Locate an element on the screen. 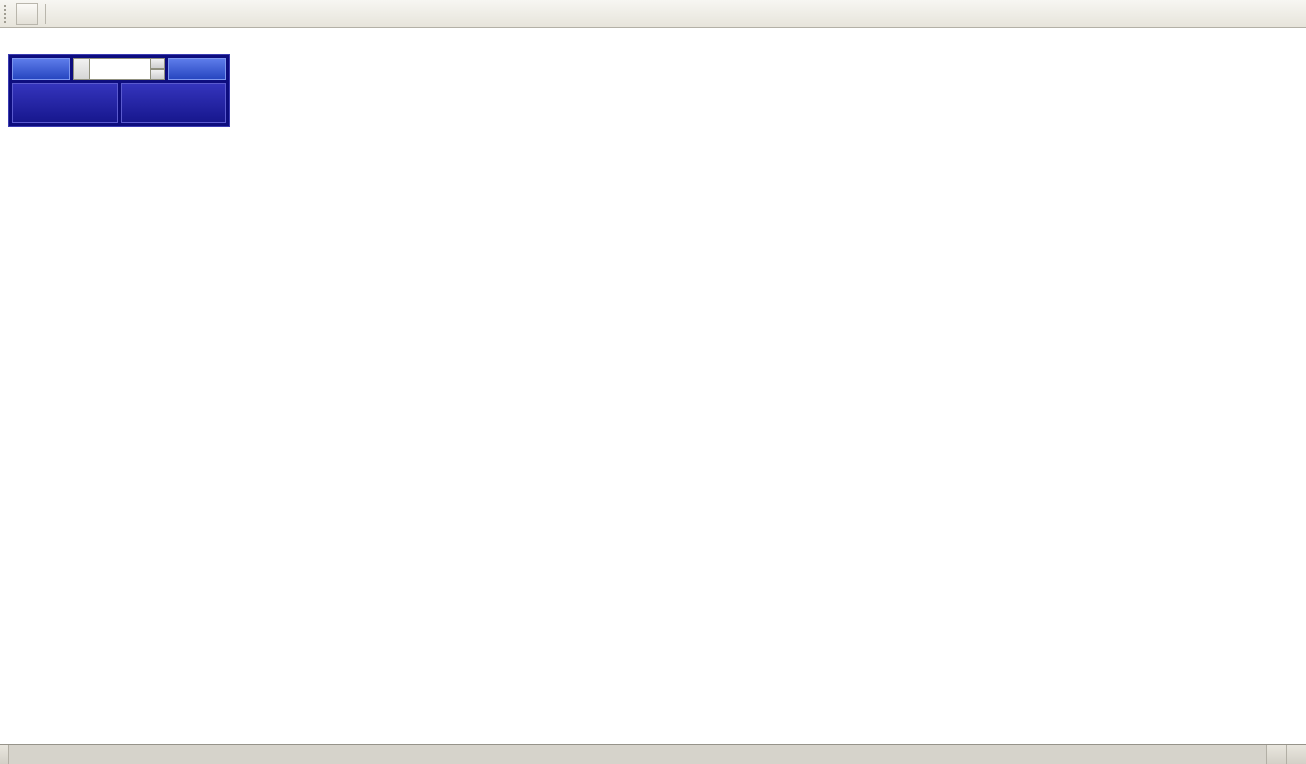  buy-button is located at coordinates (197, 69).